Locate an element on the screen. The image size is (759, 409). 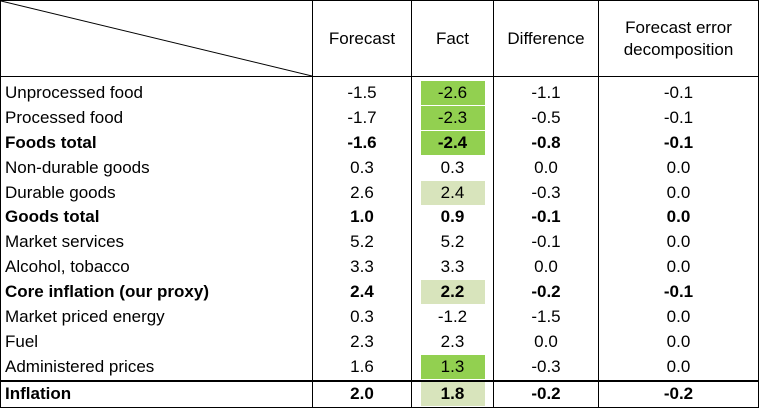
fact-value: 0.3 is located at coordinates (452, 167).